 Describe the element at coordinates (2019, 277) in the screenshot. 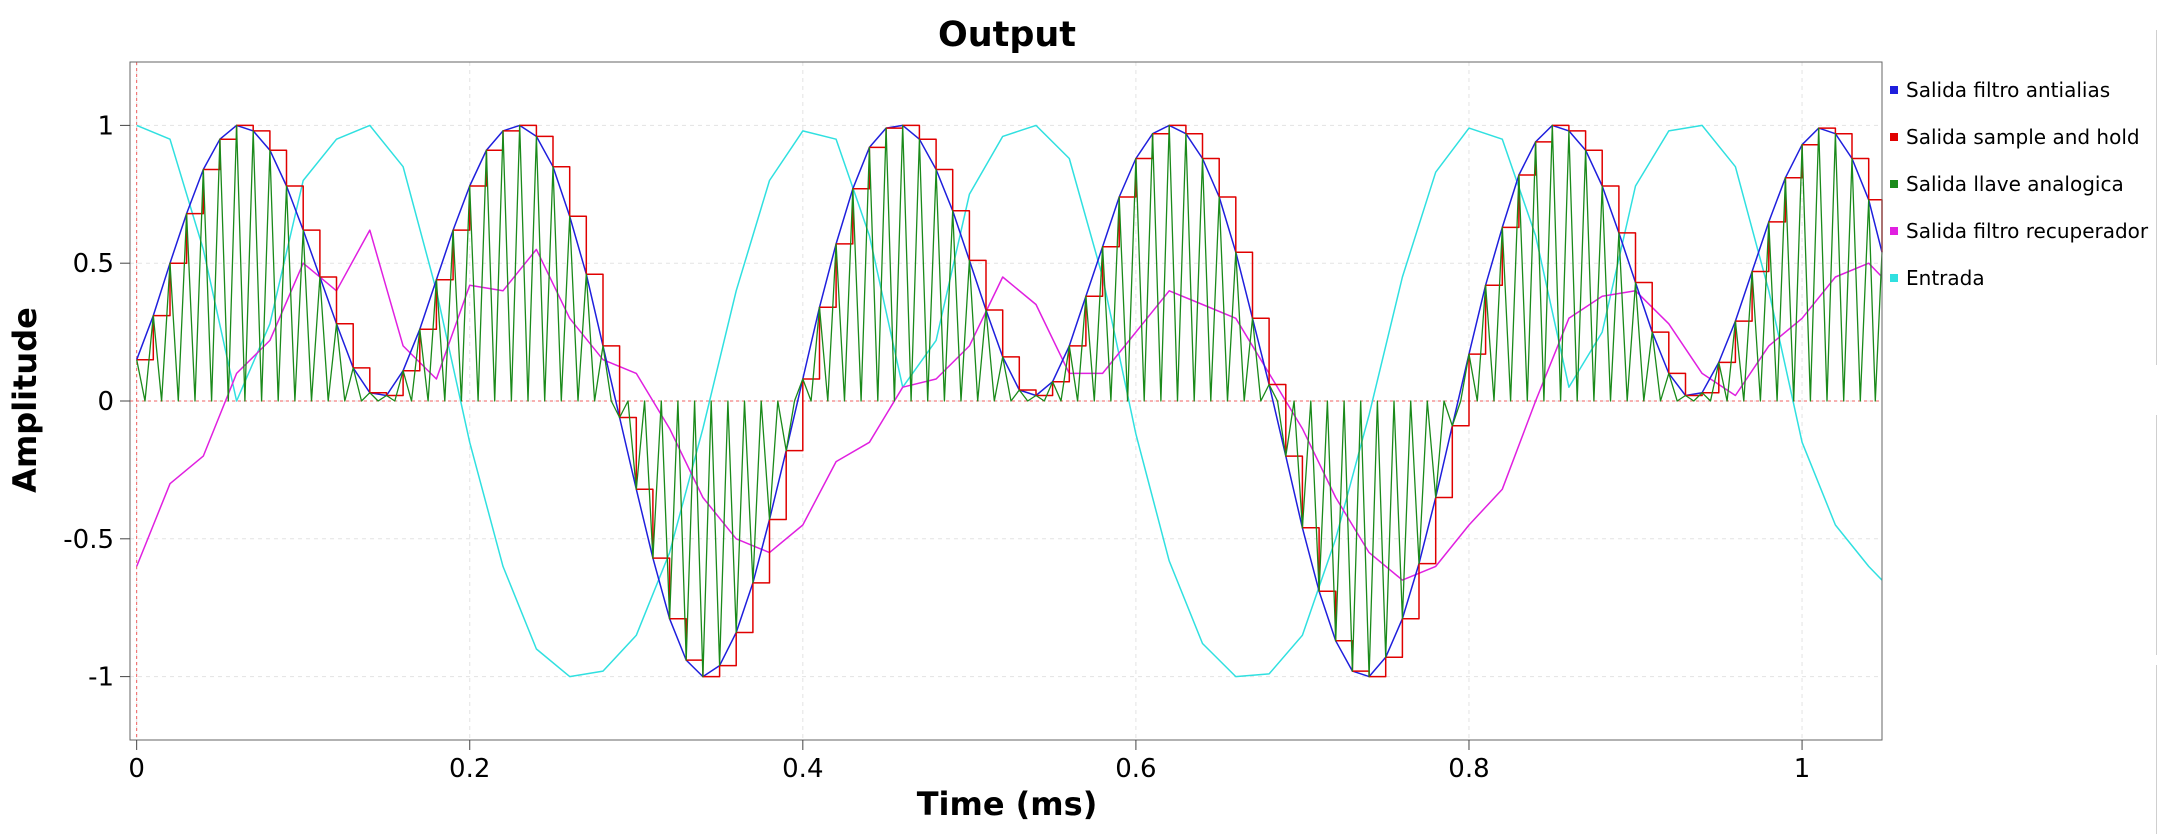

I see `legend-item-4: Entrada` at that location.